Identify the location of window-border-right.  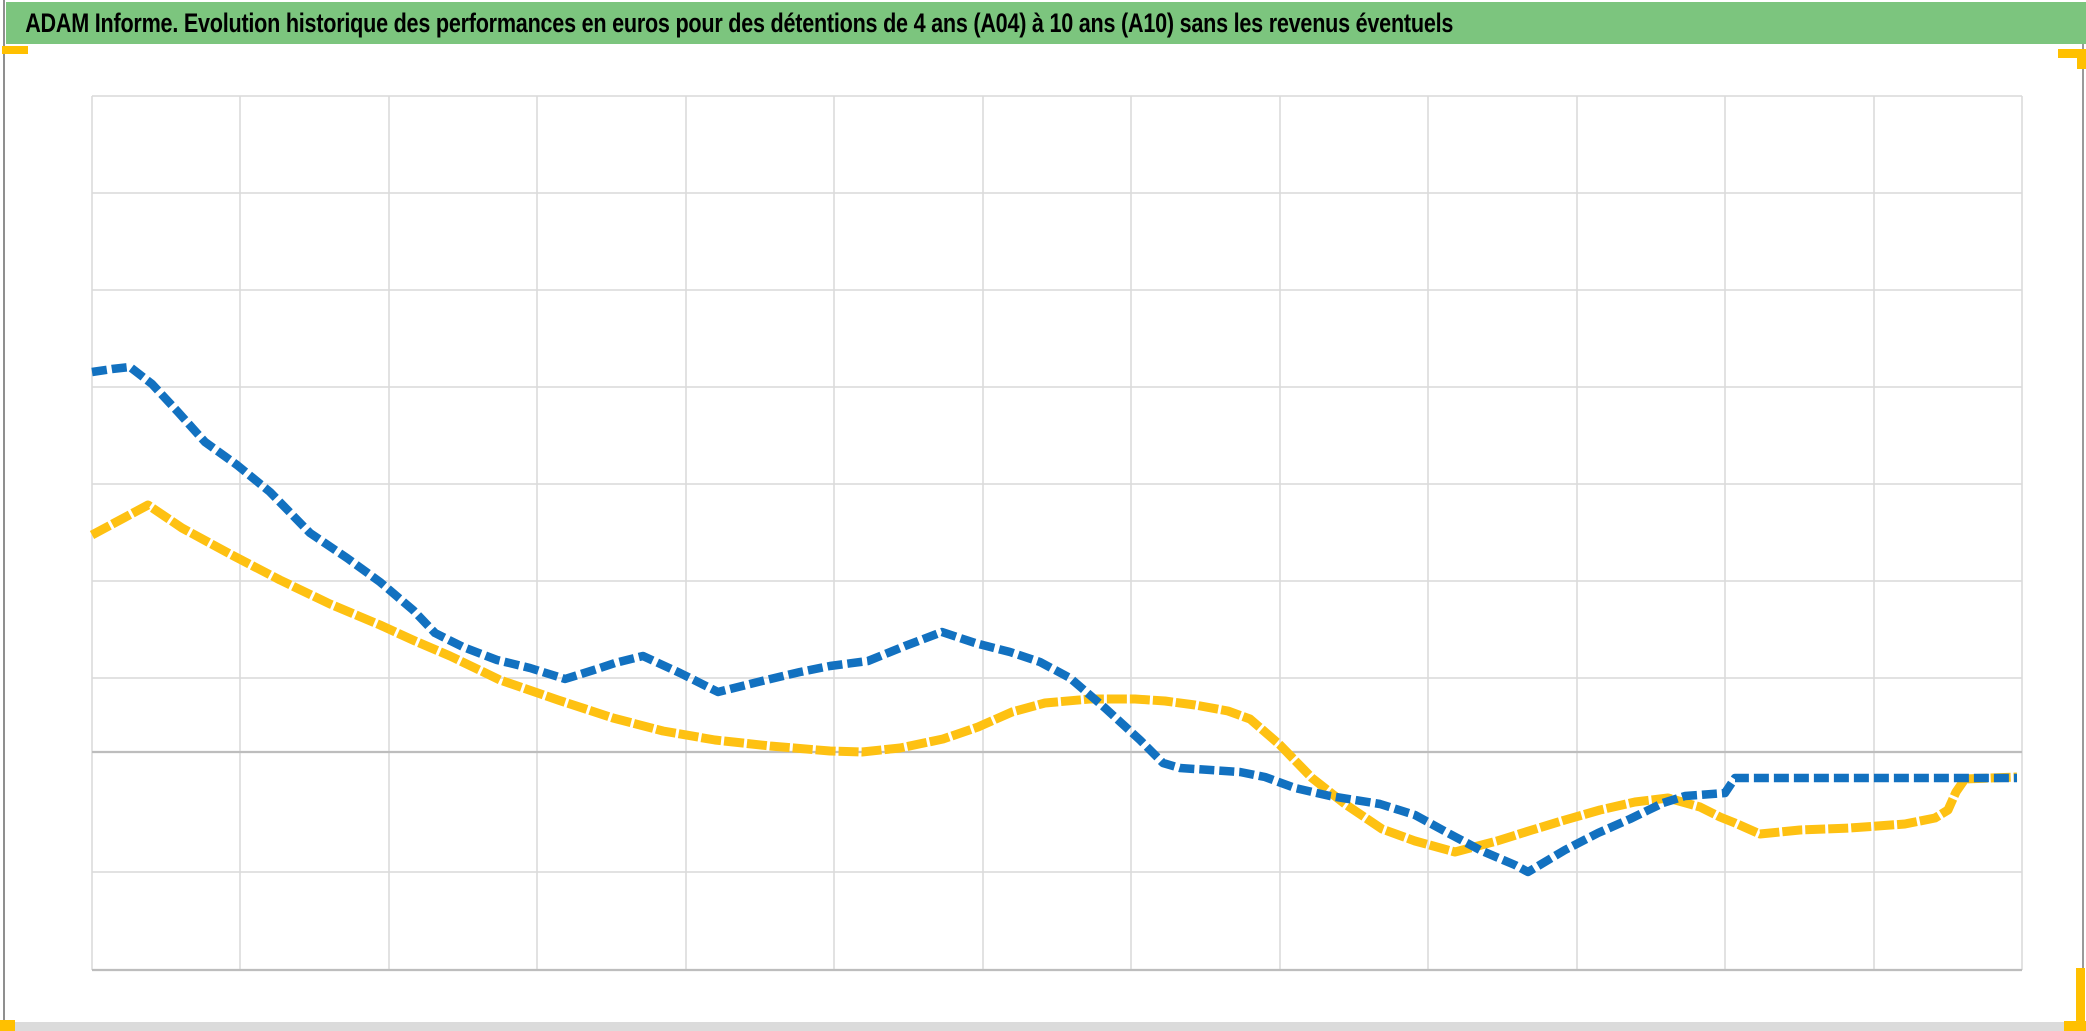
(2083, 537).